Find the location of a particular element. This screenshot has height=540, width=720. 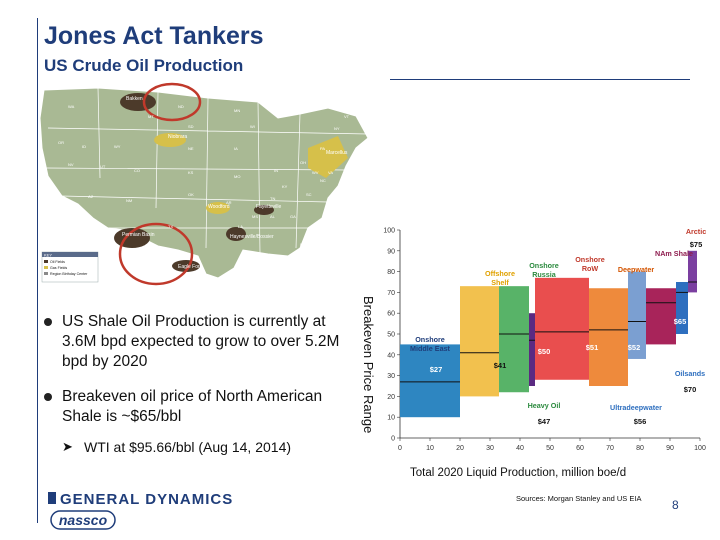

annotation-label: Deepwater is located at coordinates (636, 269).